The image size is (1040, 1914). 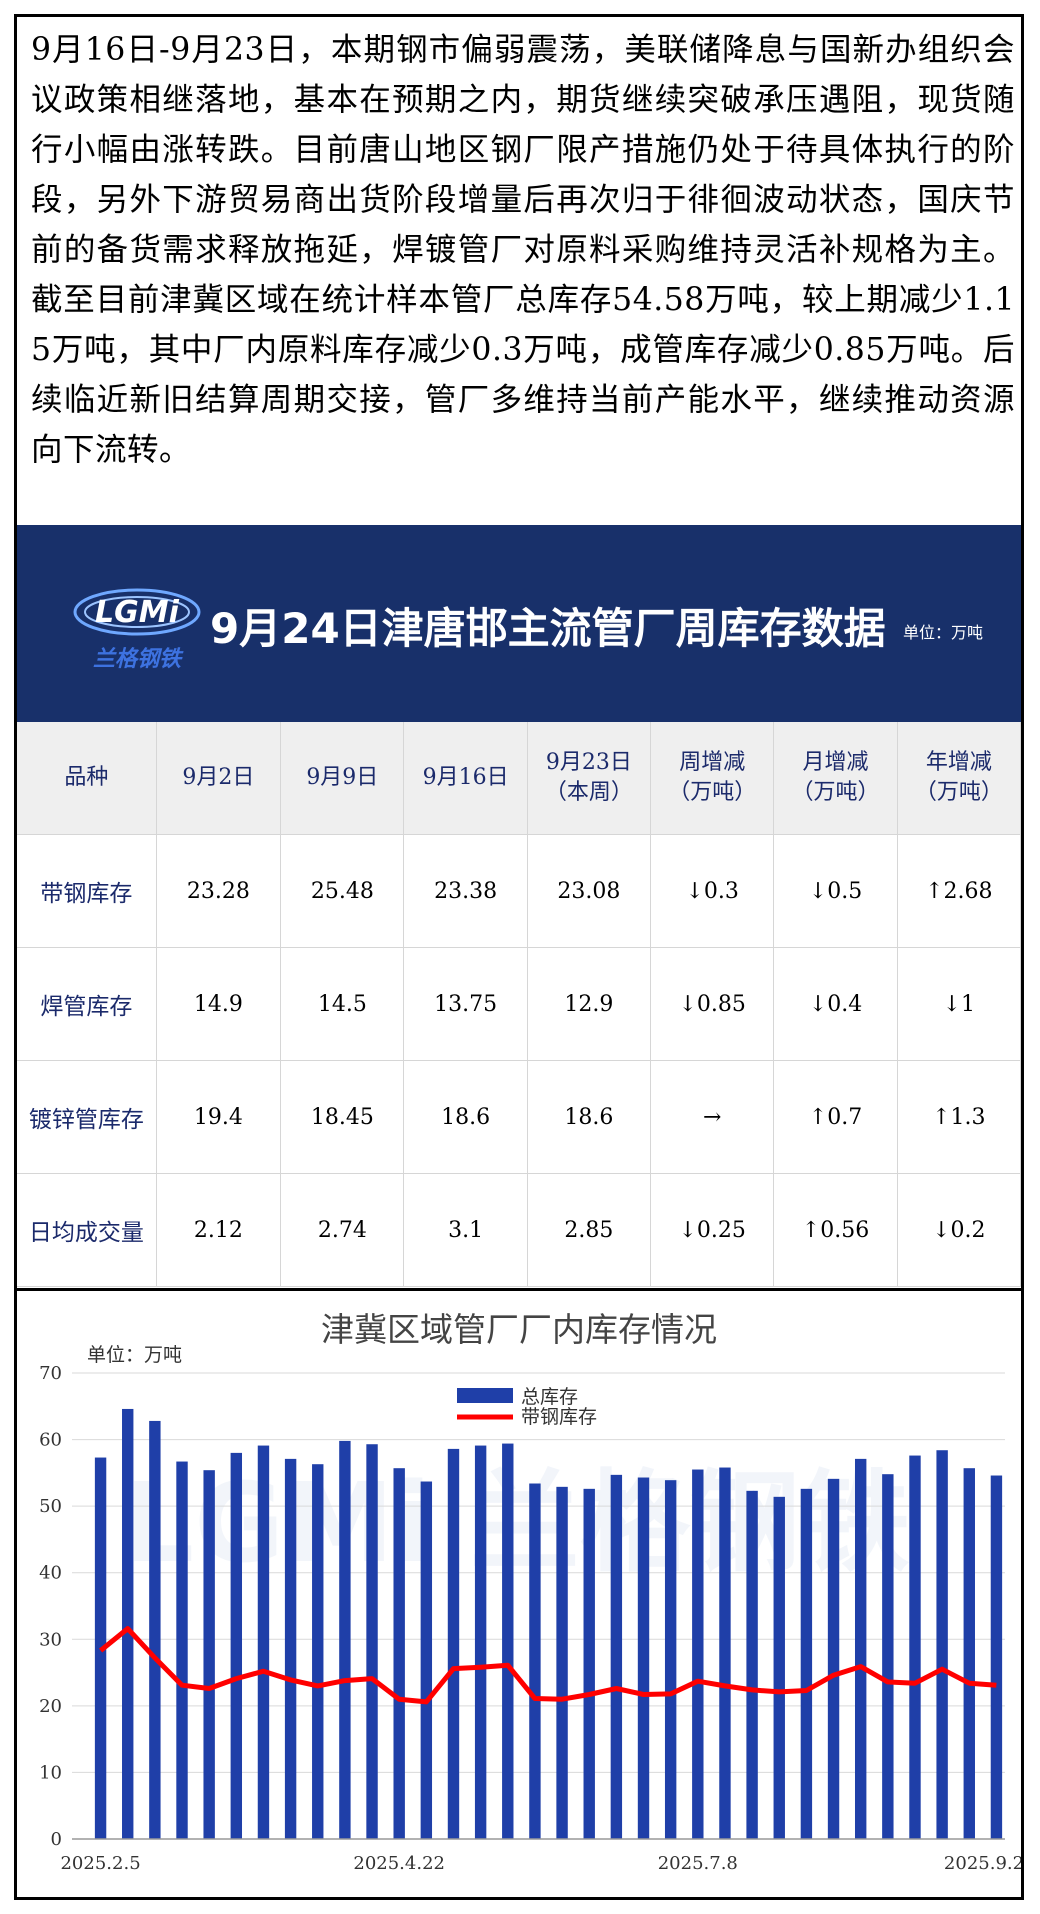 What do you see at coordinates (50, 1573) in the screenshot?
I see `y-tick-label: 40` at bounding box center [50, 1573].